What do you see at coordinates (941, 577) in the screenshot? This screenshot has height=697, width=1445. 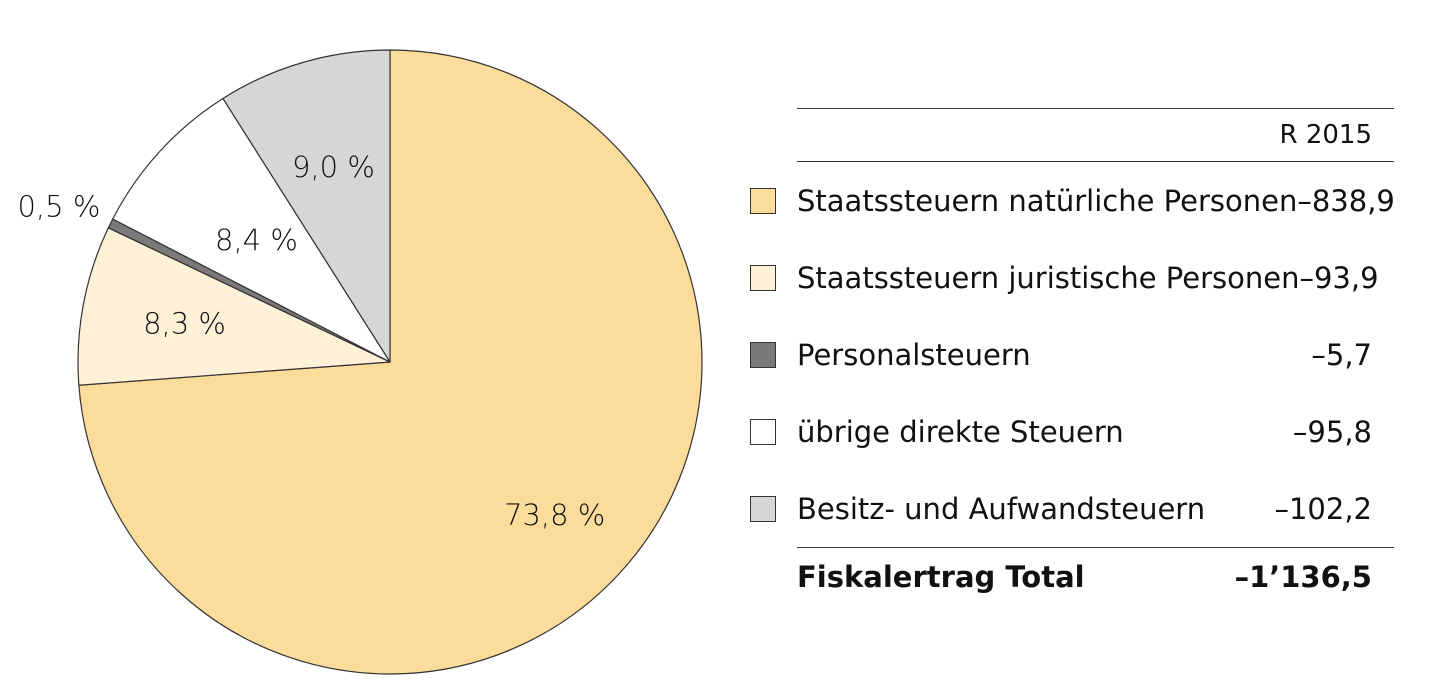 I see `total-label: Fiskalertrag Total` at bounding box center [941, 577].